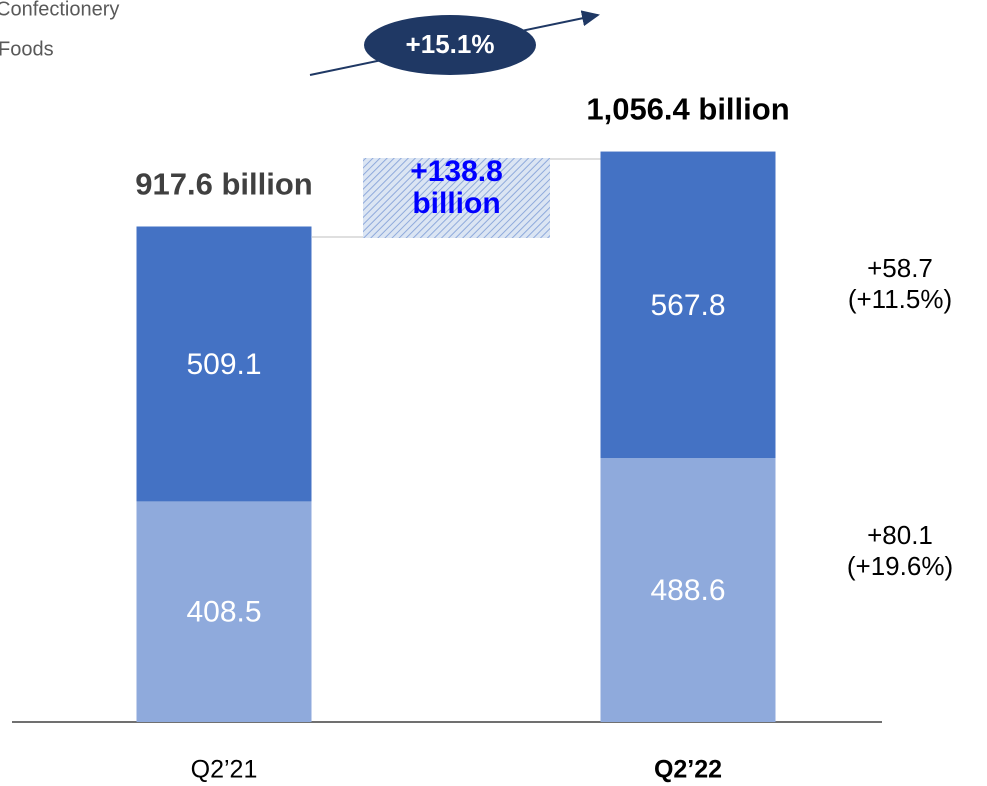 The width and height of the screenshot is (987, 786). I want to click on difference-box, so click(456, 198).